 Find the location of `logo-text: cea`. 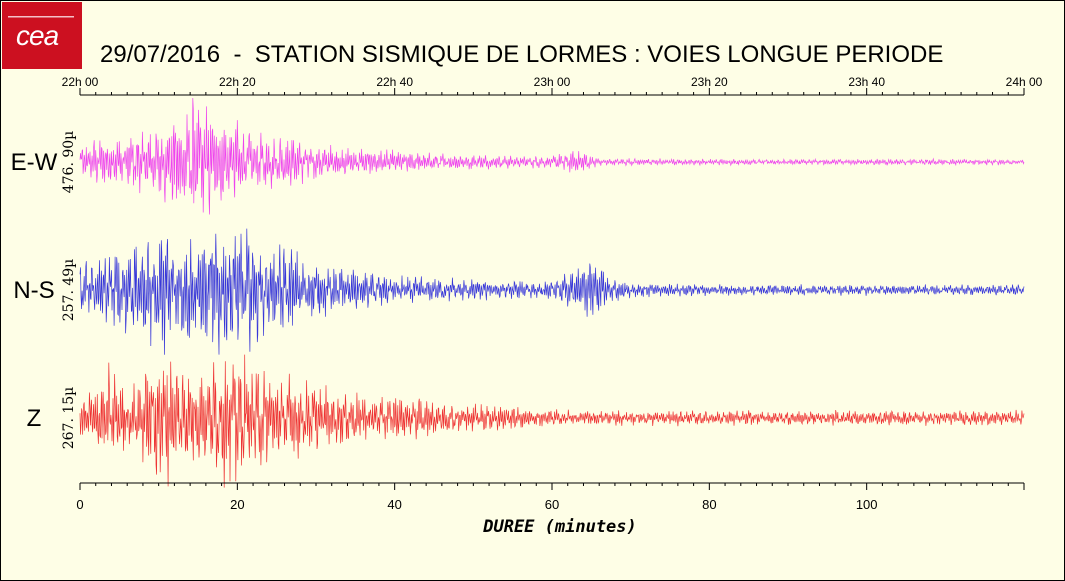

logo-text: cea is located at coordinates (37, 35).